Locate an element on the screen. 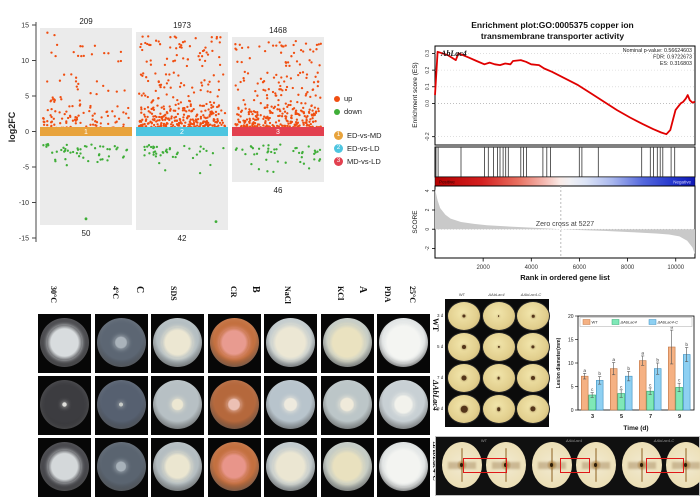 The image size is (700, 502). svg-text: 8000 is located at coordinates (628, 268).